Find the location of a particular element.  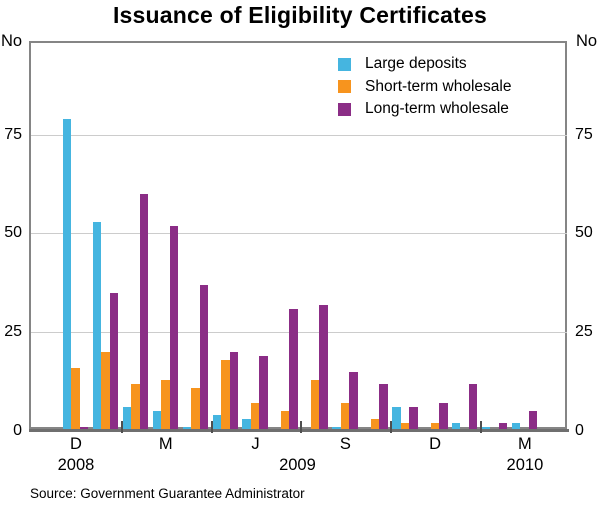

x-tick-label-D-12: D is located at coordinates (435, 444).